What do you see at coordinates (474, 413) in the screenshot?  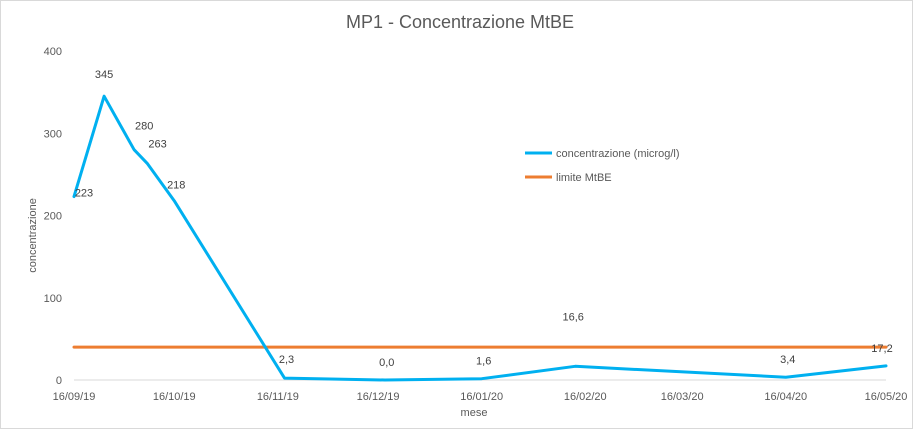 I see `x-axis-title: mese` at bounding box center [474, 413].